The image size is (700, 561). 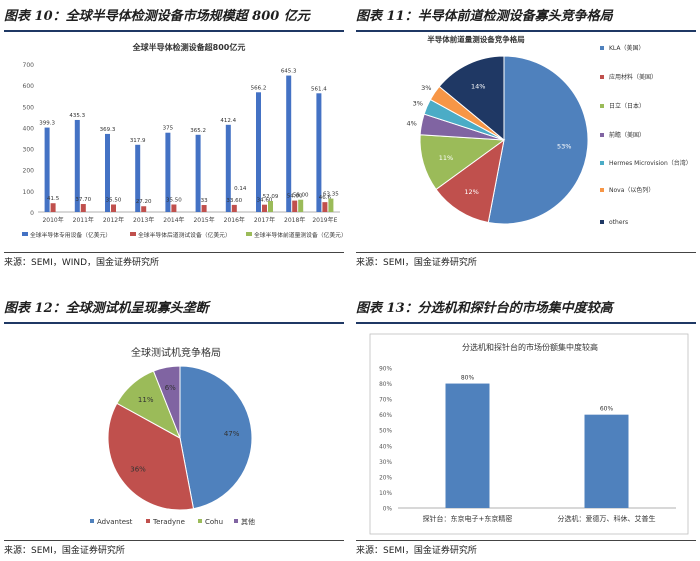 What do you see at coordinates (138, 469) in the screenshot?
I see `slice-label: 36%` at bounding box center [138, 469].